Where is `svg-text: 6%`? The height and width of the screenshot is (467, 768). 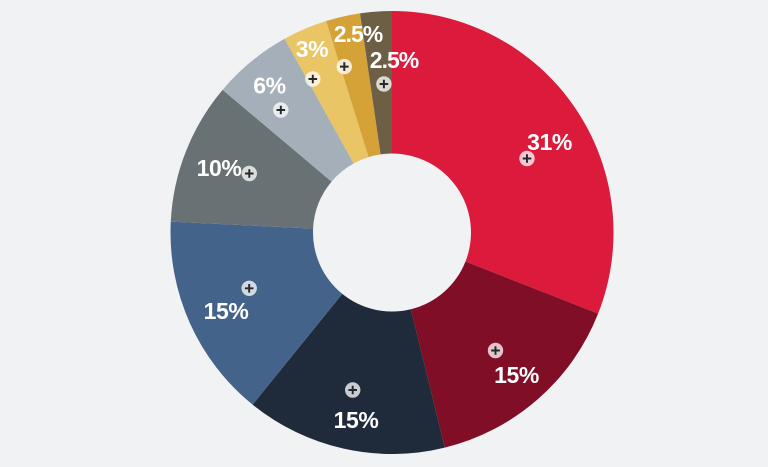 svg-text: 6% is located at coordinates (269, 86).